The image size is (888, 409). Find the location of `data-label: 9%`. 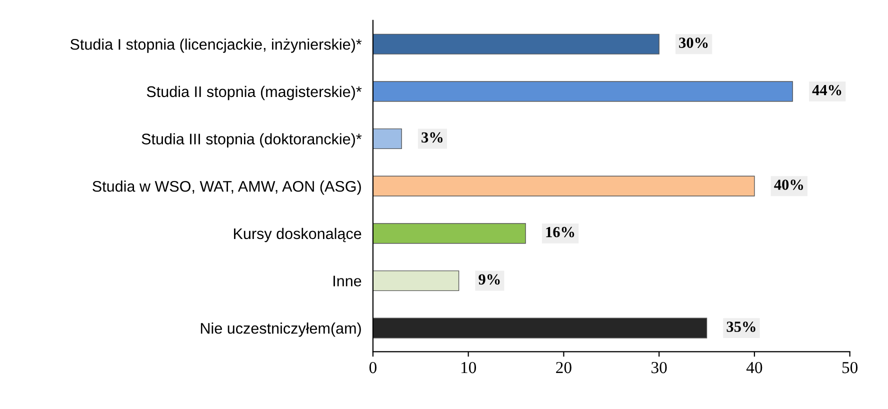

data-label: 9% is located at coordinates (489, 279).